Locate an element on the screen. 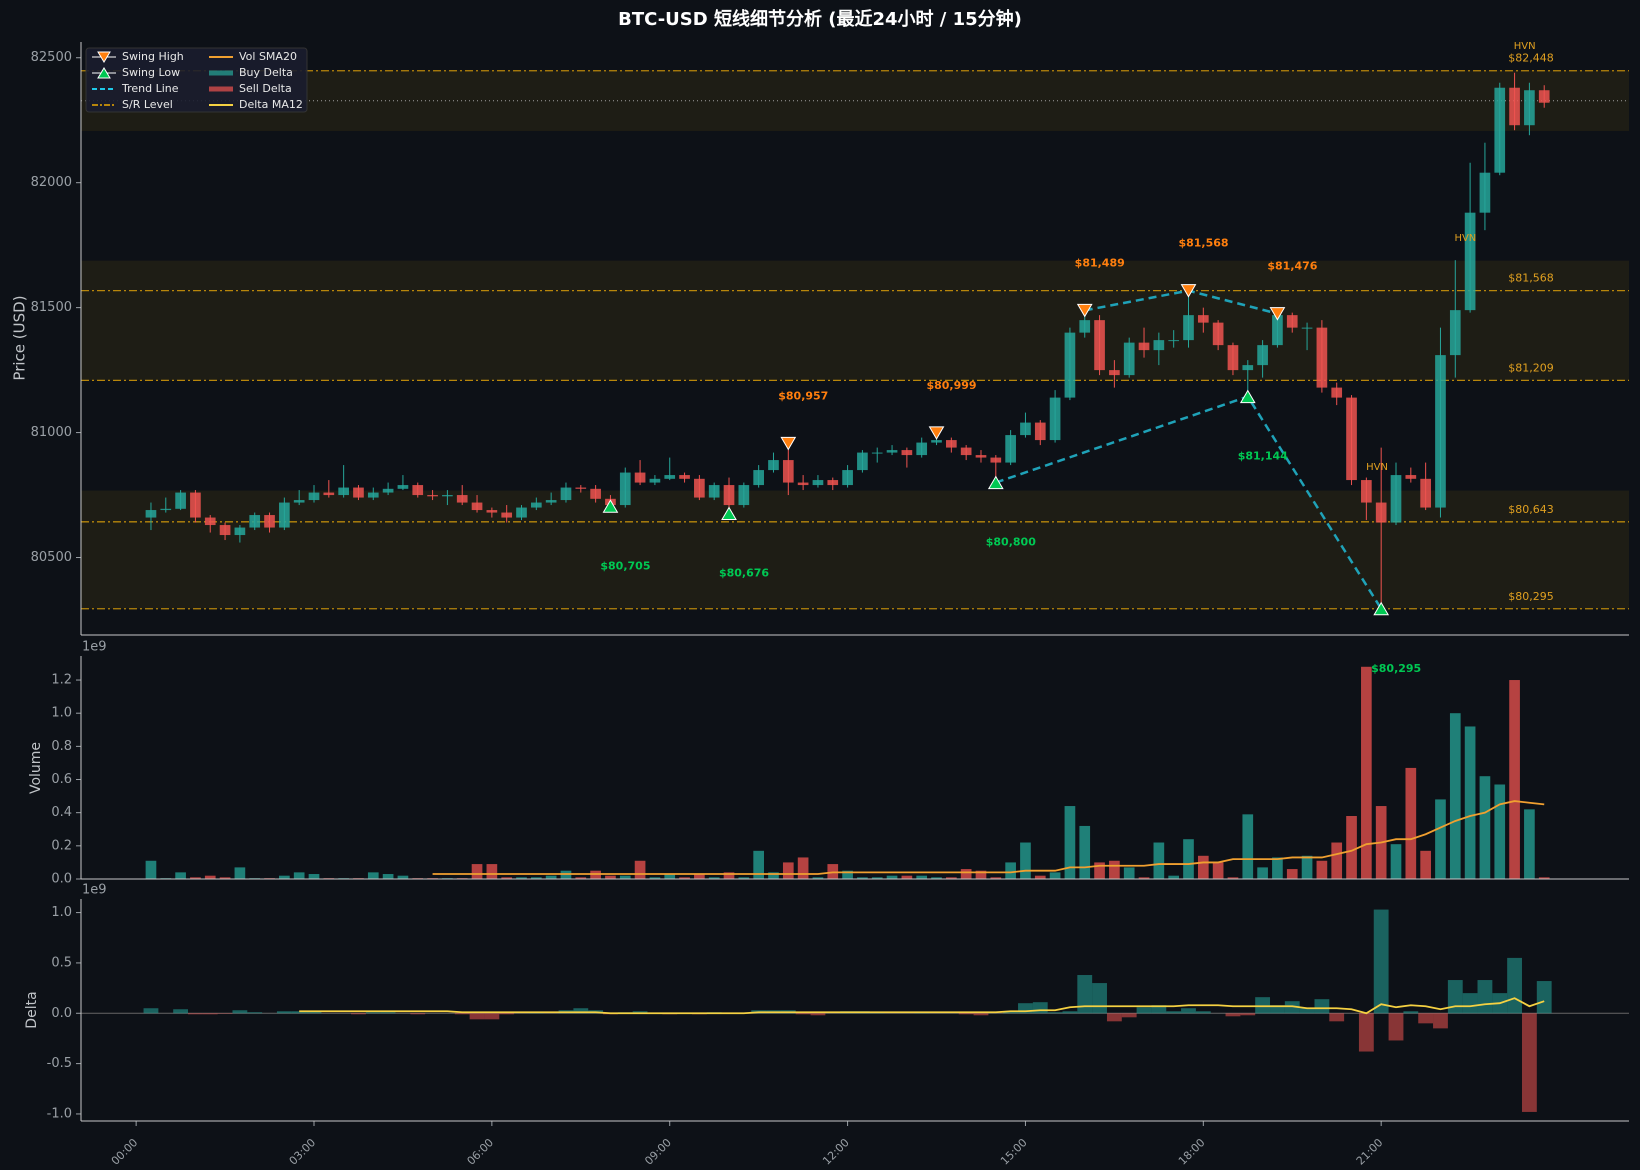 This screenshot has width=1640, height=1170. sr-zone is located at coordinates (855, 320).